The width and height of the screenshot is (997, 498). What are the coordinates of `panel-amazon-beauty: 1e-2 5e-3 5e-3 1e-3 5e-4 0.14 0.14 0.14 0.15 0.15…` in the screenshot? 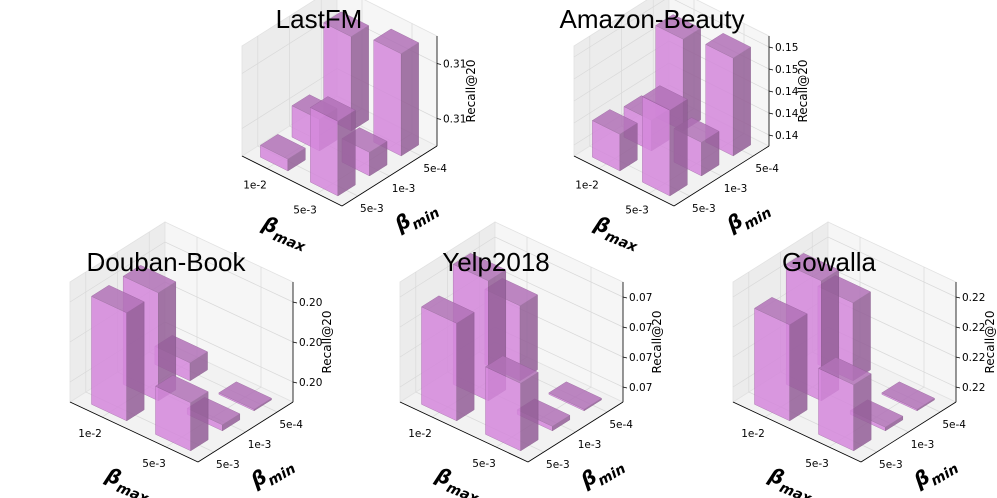 It's located at (685, 128).